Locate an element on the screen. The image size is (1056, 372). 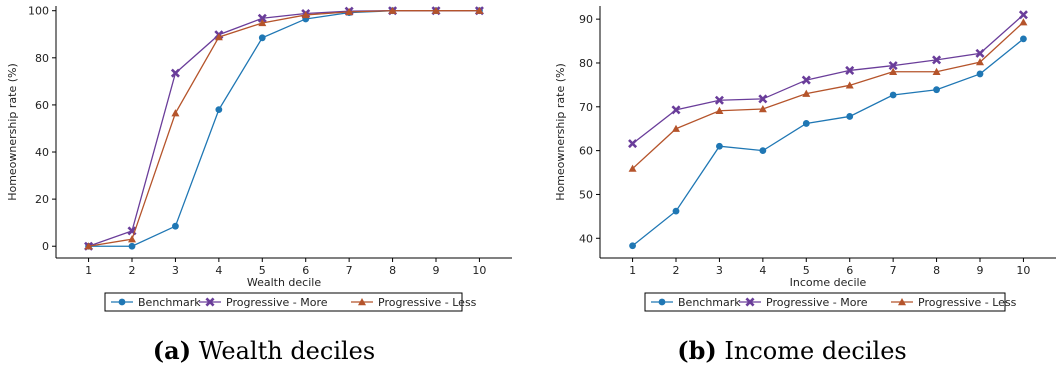
x-tick-label: 10 is located at coordinates (1023, 270).